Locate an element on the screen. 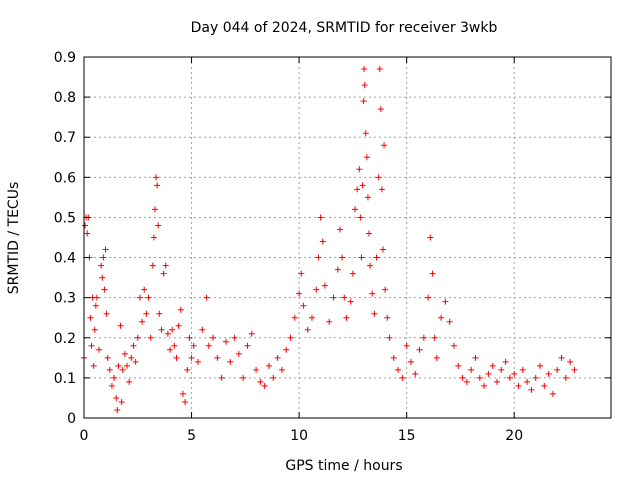  y-tick-label: 0.5 is located at coordinates (65, 218).